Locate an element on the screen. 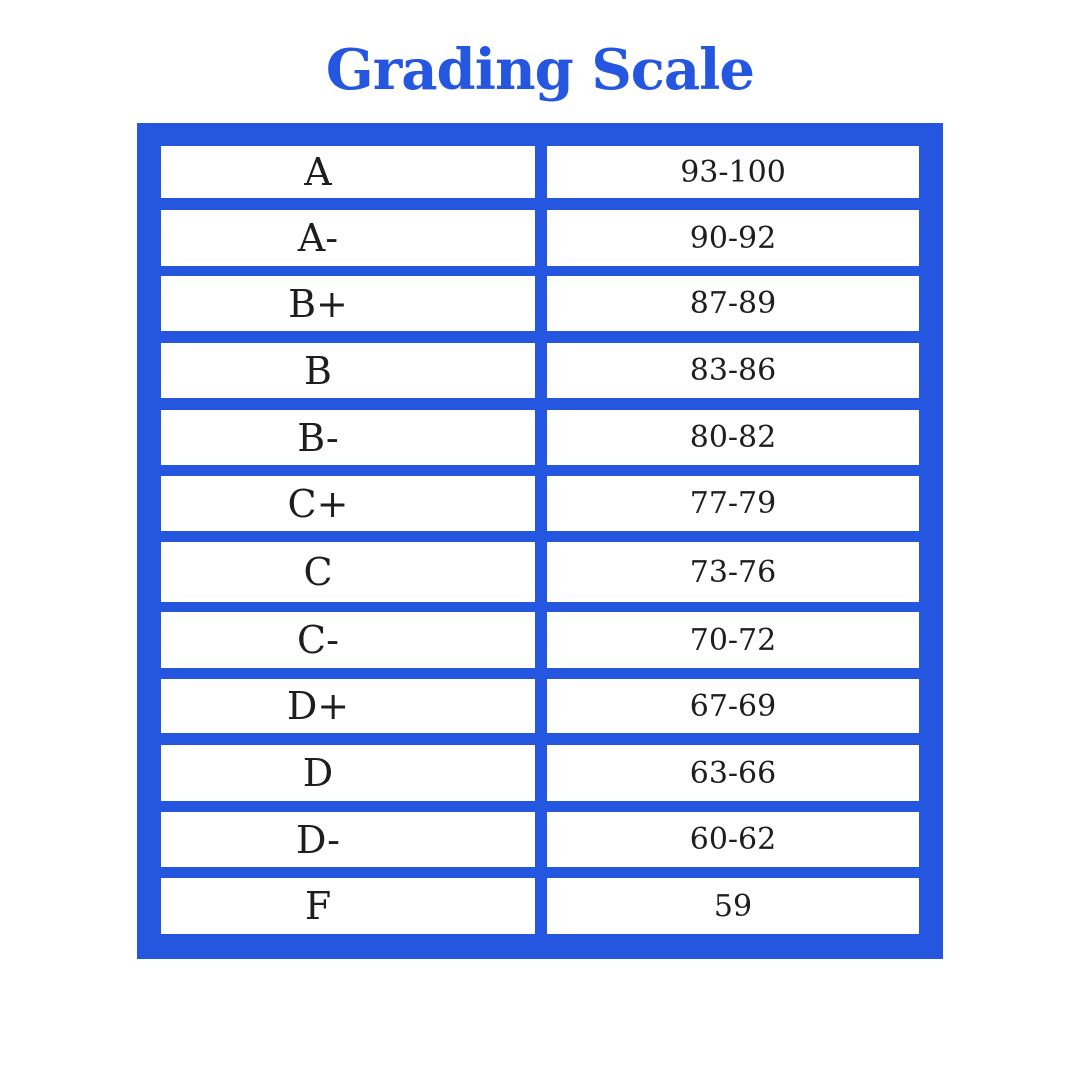 Image resolution: width=1080 pixels, height=1080 pixels. grade-cell: B+ is located at coordinates (348, 303).